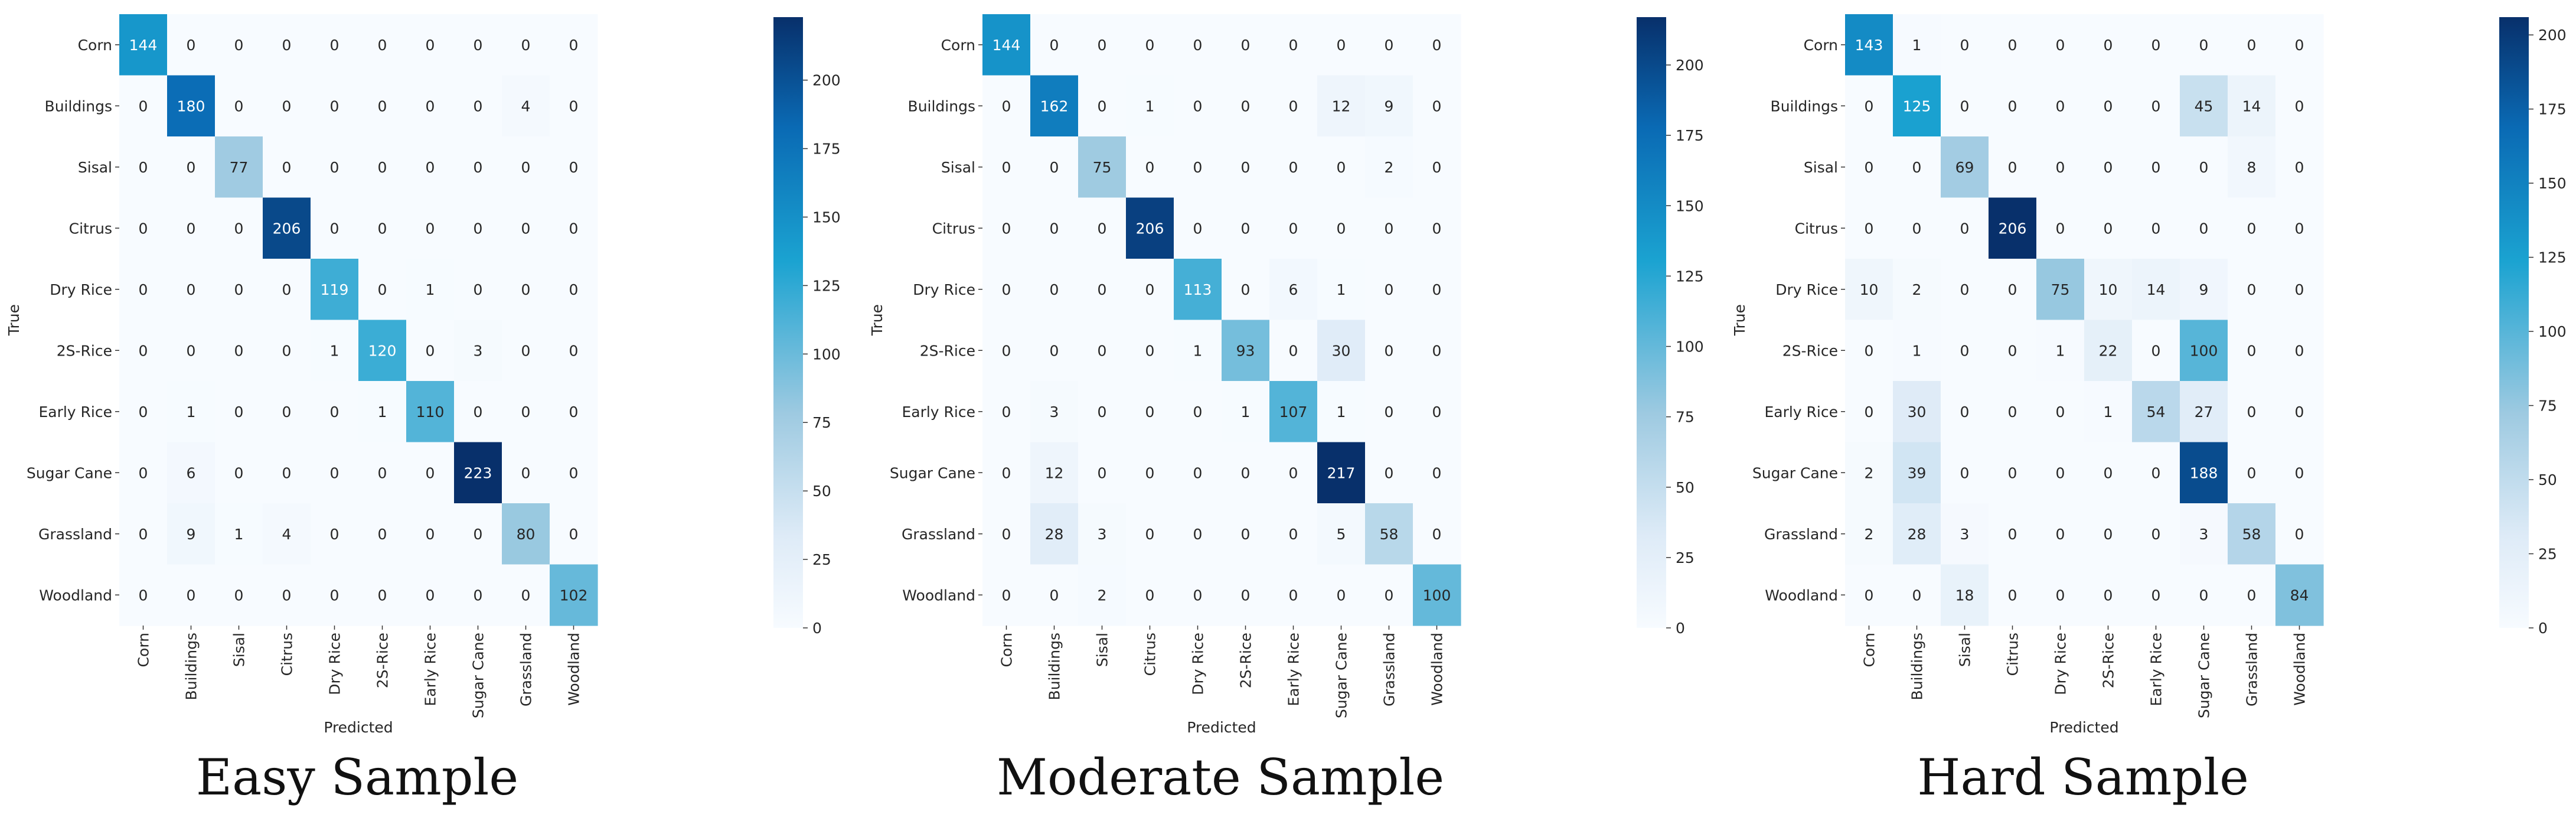 The height and width of the screenshot is (824, 2576). Describe the element at coordinates (938, 595) in the screenshot. I see `y-tick-label: Woodland` at that location.